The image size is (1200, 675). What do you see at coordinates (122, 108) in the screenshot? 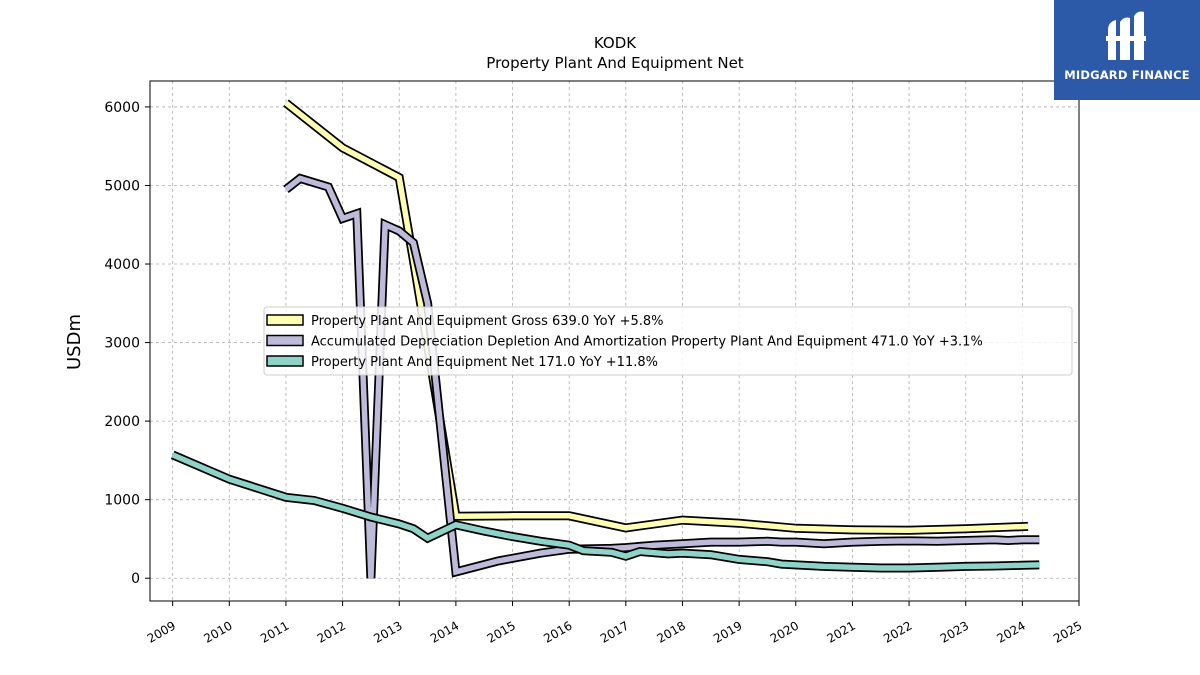
I see `y-tick-label: 6000` at bounding box center [122, 108].